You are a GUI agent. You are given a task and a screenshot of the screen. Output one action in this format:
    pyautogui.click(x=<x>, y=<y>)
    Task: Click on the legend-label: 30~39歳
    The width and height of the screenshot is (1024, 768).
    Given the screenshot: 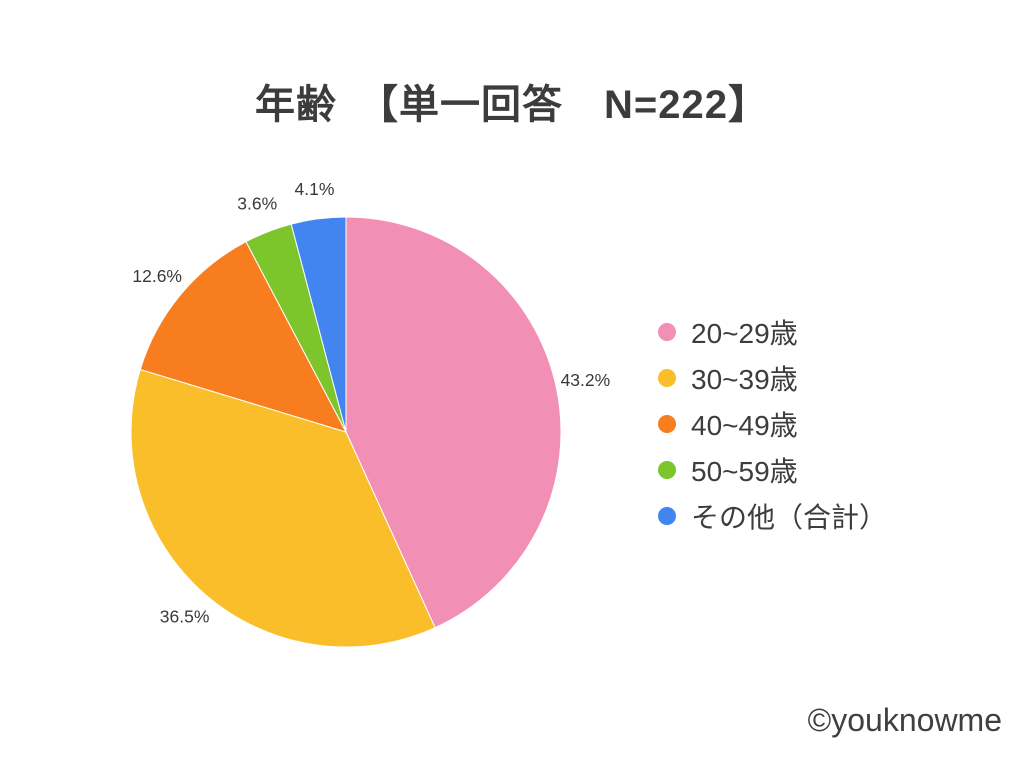 What is the action you would take?
    pyautogui.click(x=744, y=379)
    